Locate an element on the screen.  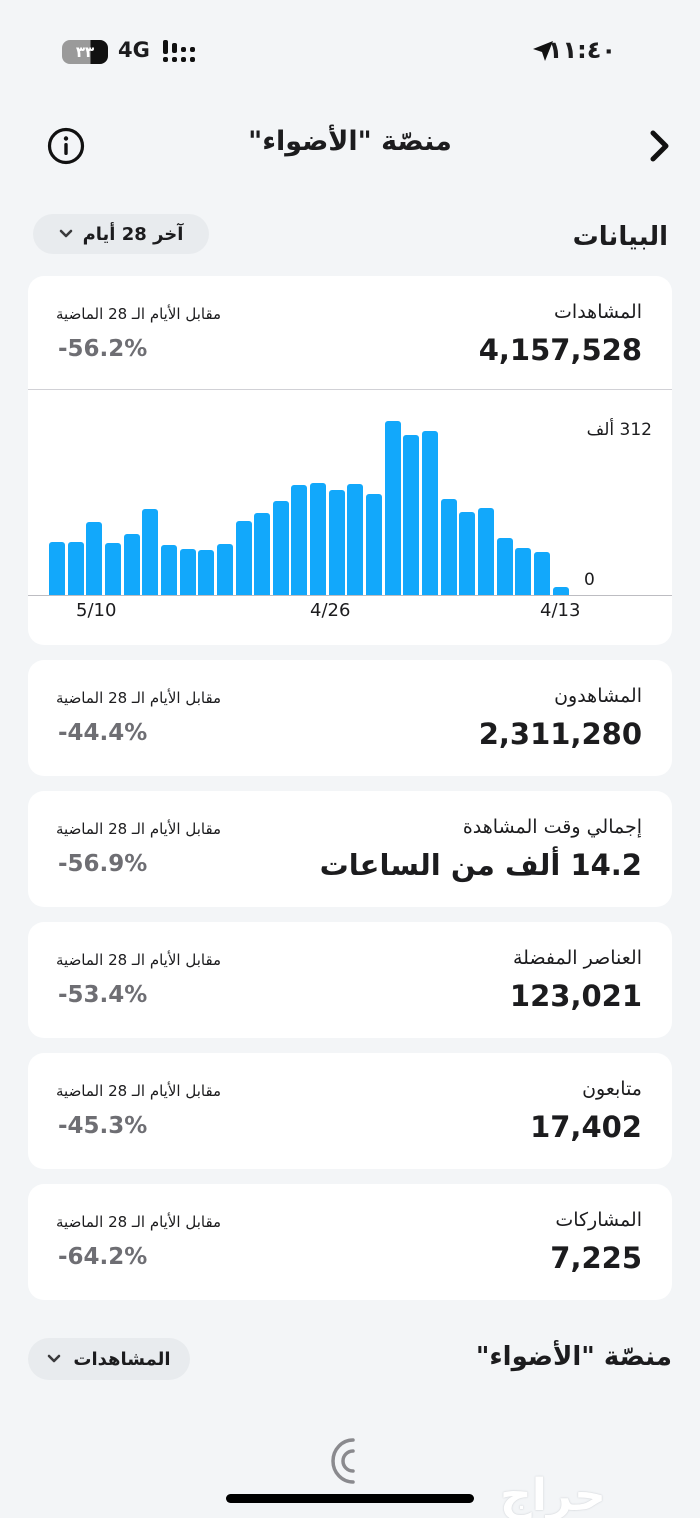
metric-label: المشاهدات is located at coordinates (598, 312).